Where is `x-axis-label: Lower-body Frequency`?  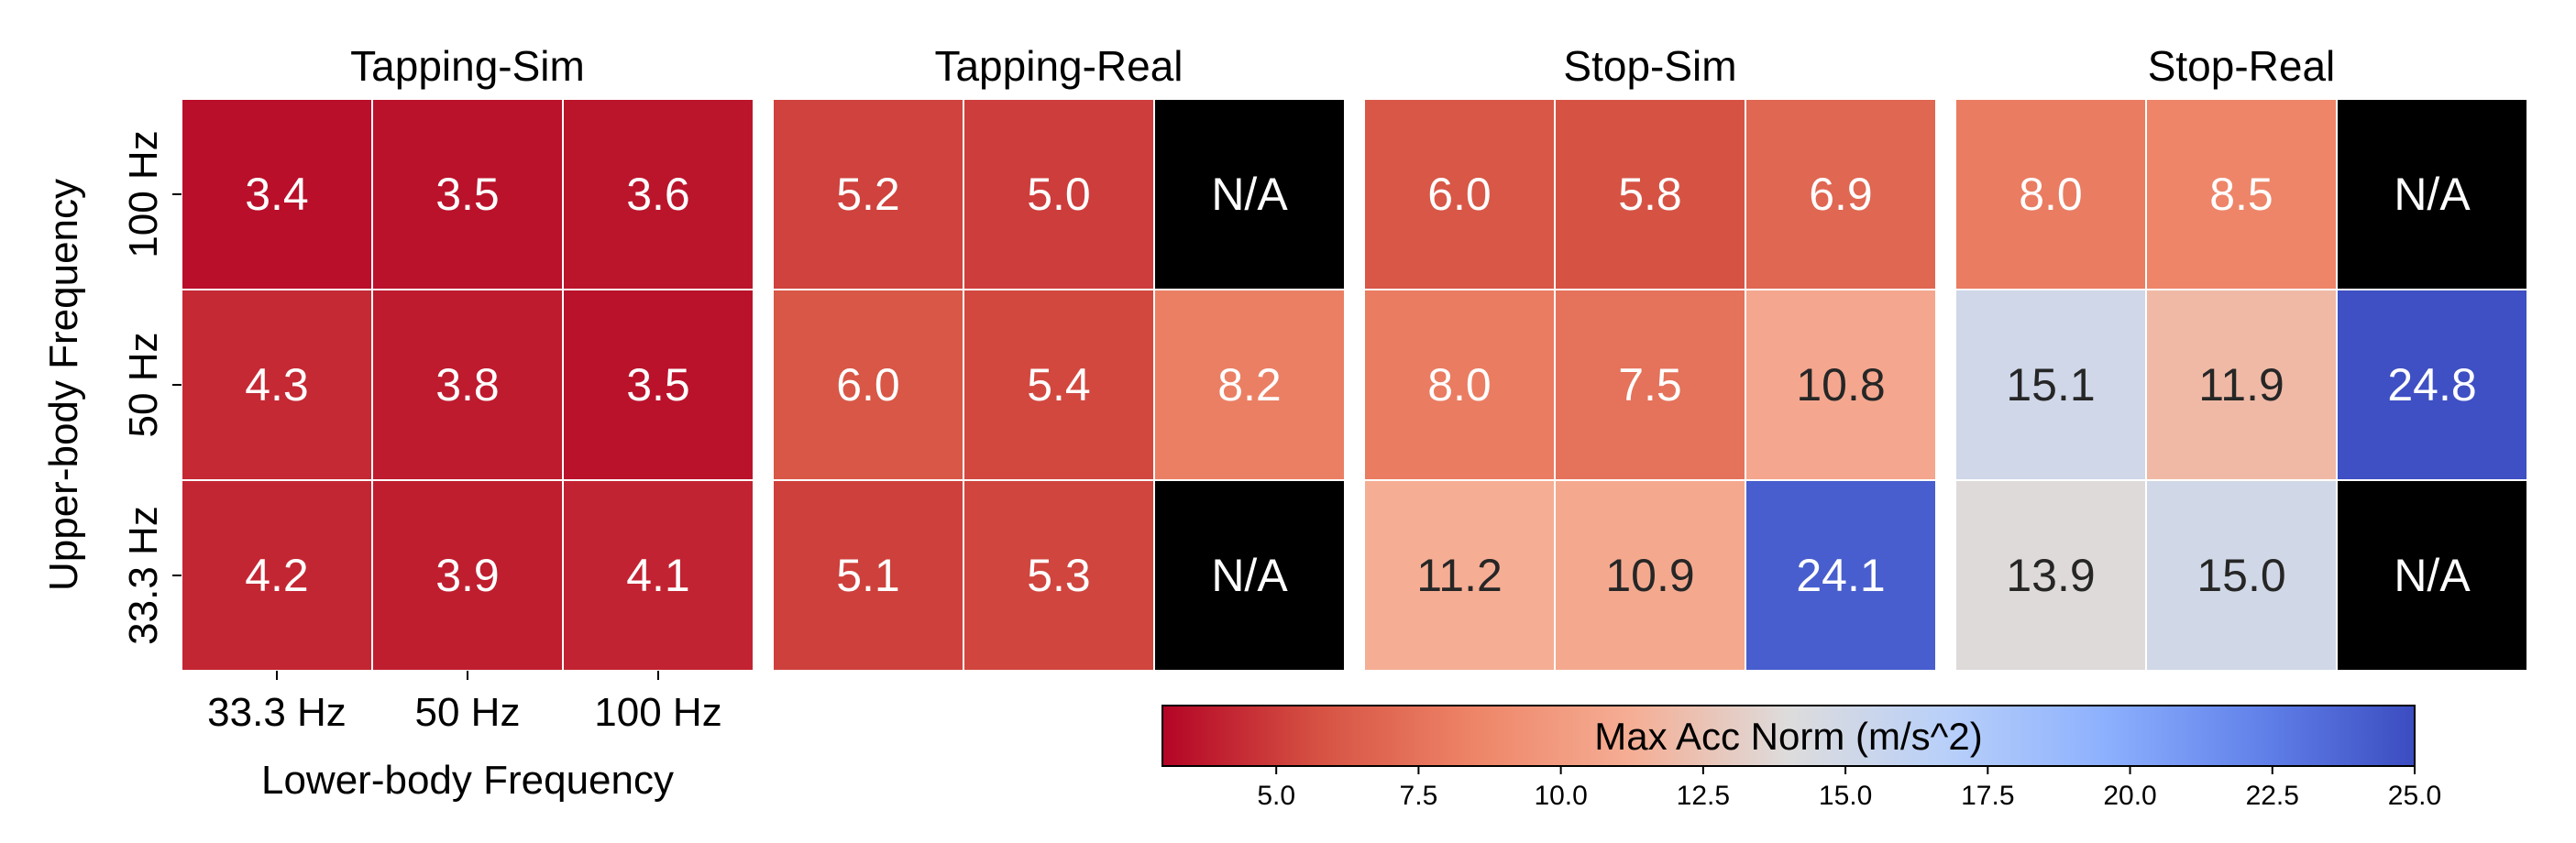
x-axis-label: Lower-body Frequency is located at coordinates (467, 780).